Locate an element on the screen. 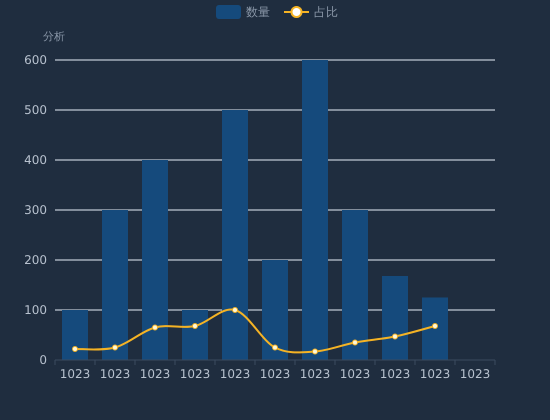 This screenshot has height=420, width=550. y-tick-label: 400 is located at coordinates (35, 160).